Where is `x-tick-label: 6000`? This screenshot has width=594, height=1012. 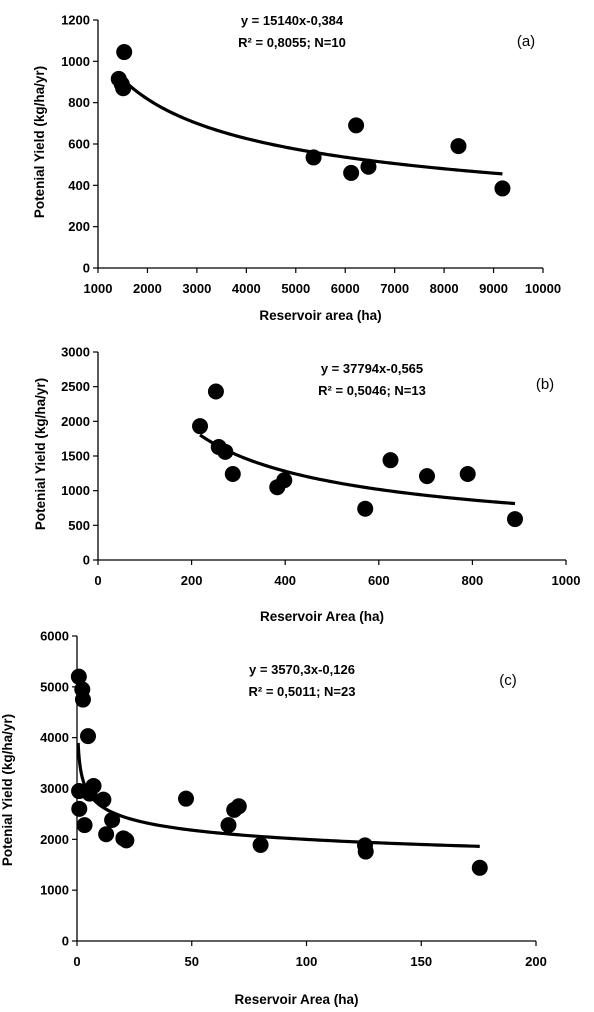 x-tick-label: 6000 is located at coordinates (345, 288).